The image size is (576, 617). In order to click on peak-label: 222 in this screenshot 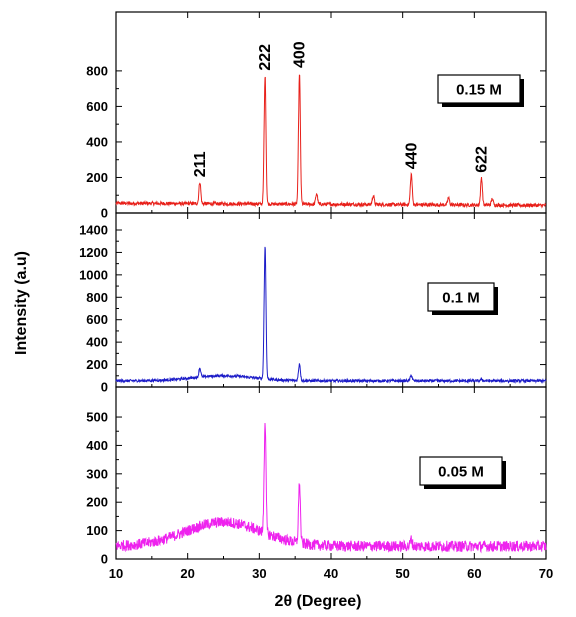, I will do `click(265, 57)`.